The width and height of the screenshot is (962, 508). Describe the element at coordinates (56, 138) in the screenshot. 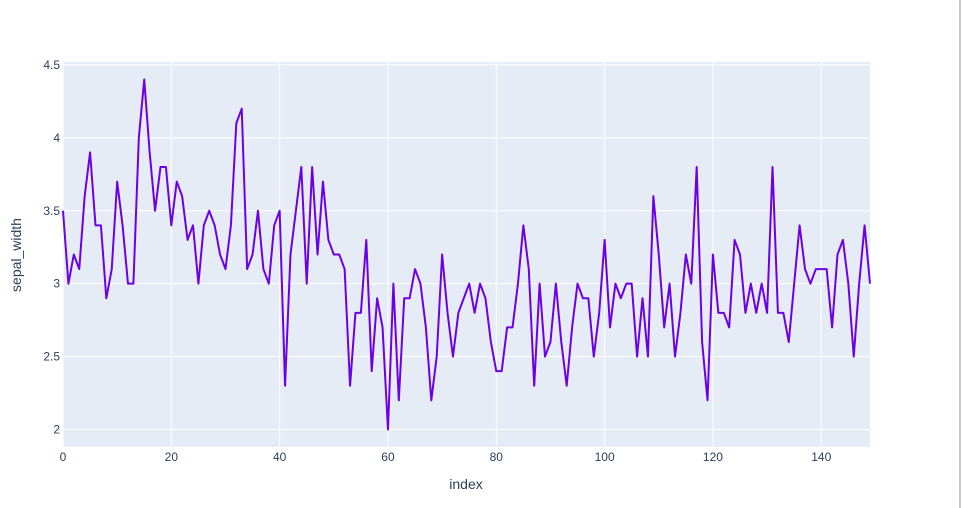

I see `y-tick-label: 4` at that location.